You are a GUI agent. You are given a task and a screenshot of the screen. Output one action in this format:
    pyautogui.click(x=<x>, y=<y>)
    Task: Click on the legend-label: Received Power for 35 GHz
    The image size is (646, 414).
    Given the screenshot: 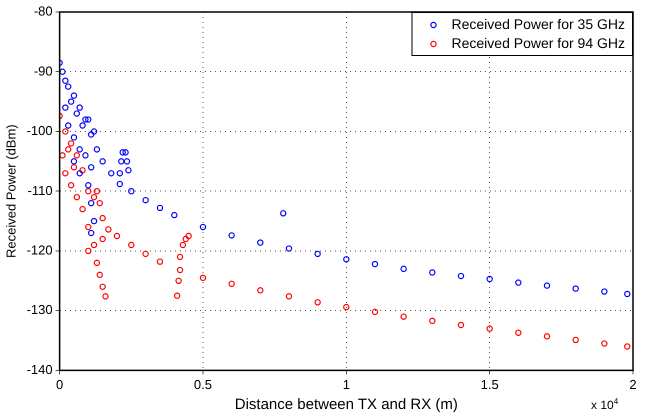 What is the action you would take?
    pyautogui.click(x=538, y=24)
    